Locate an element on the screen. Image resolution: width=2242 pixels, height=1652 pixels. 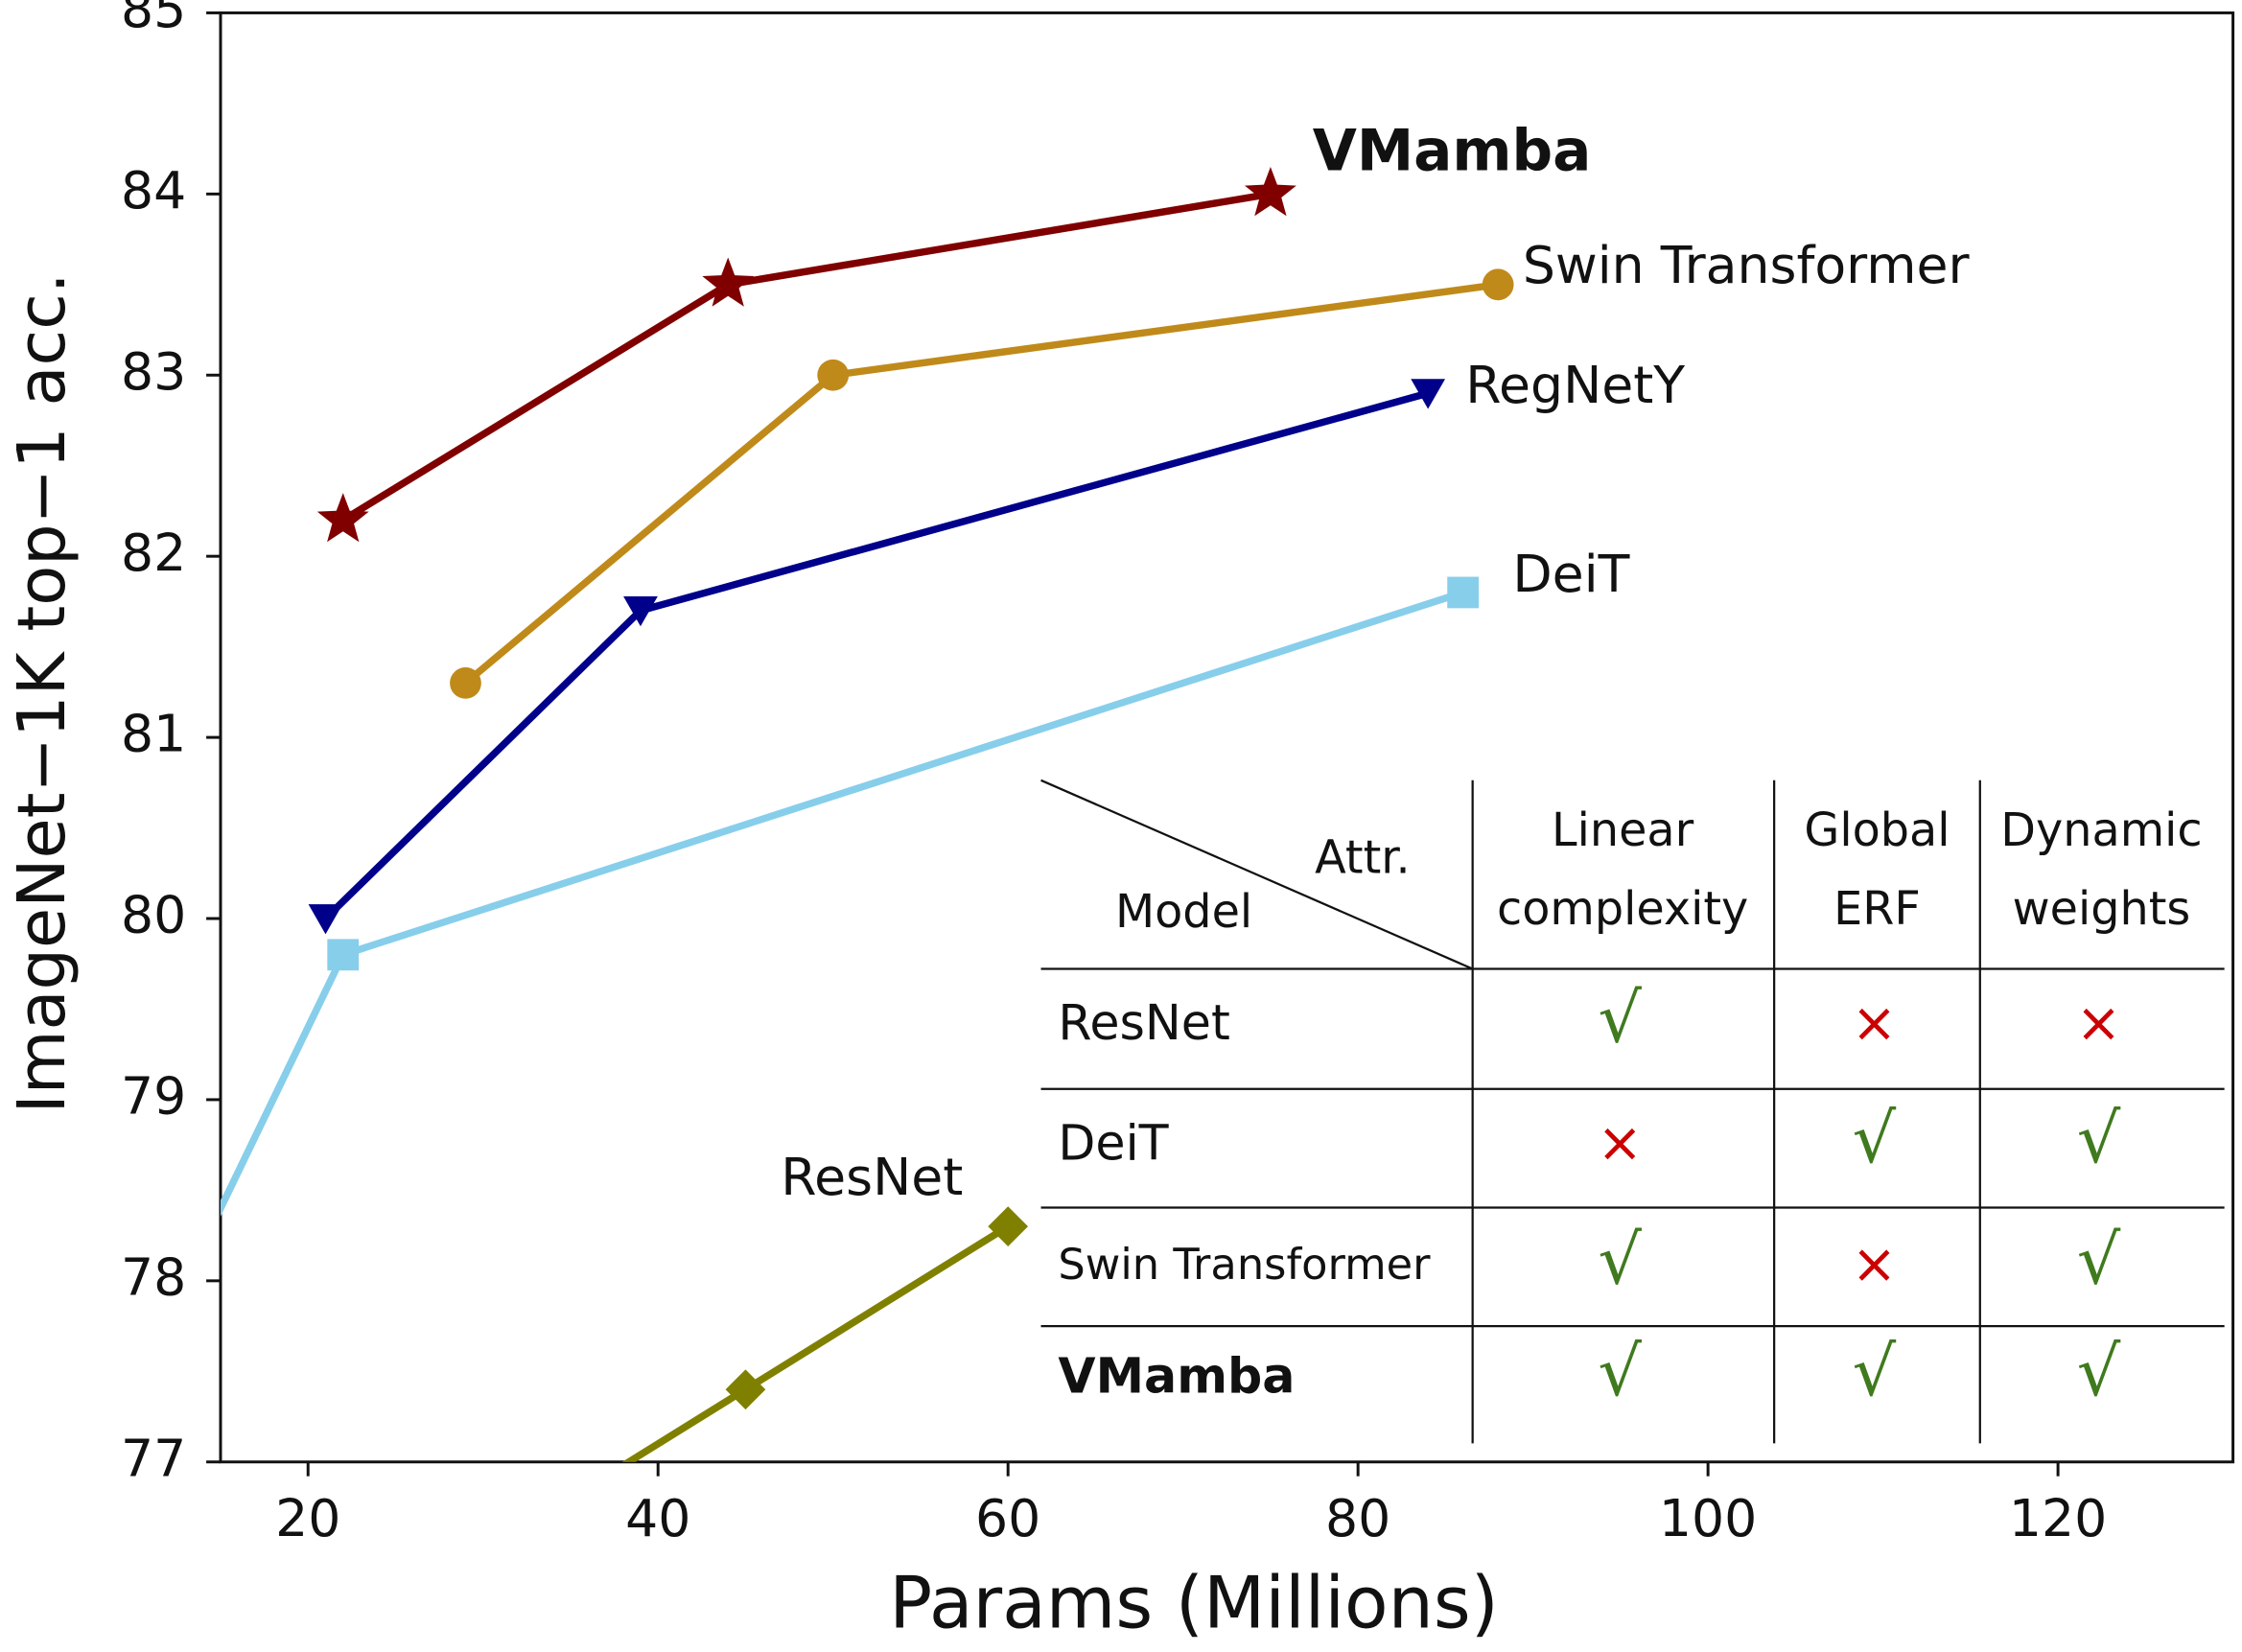
y-tick-label: 84 is located at coordinates (153, 190).